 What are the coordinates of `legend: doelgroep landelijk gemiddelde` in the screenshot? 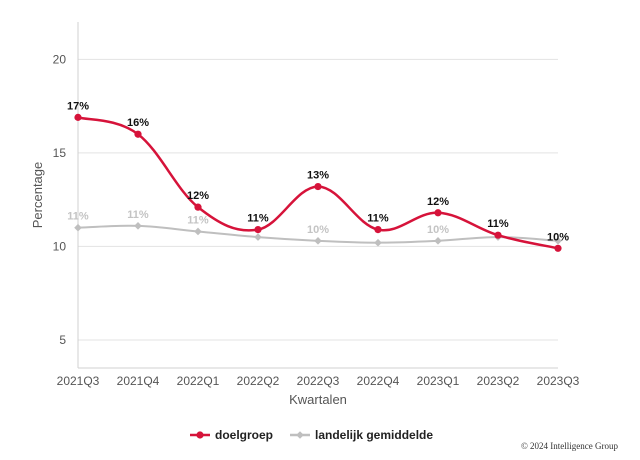 It's located at (311, 435).